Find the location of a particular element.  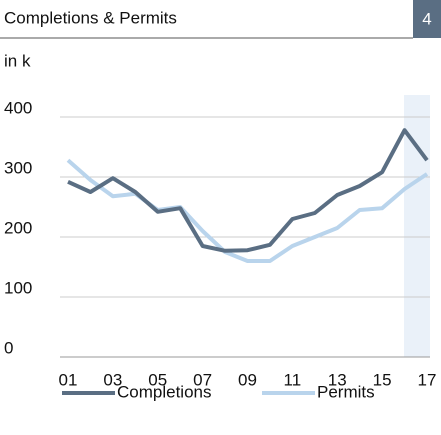

highlight-band is located at coordinates (417, 226).